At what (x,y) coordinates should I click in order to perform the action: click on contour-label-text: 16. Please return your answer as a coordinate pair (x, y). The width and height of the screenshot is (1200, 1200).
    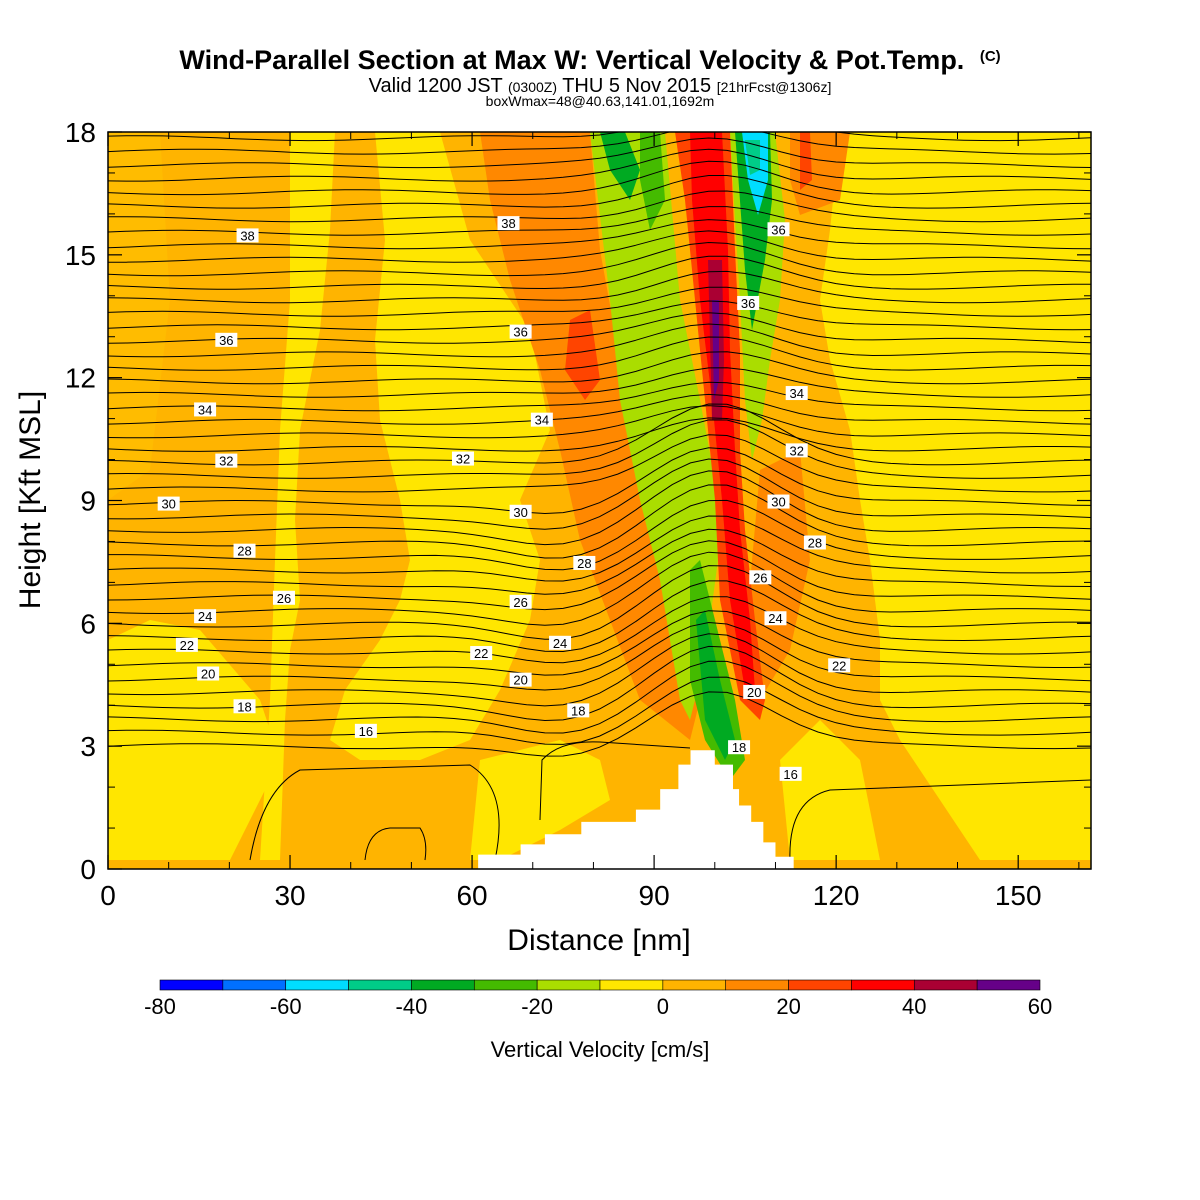
    Looking at the image, I should click on (790, 774).